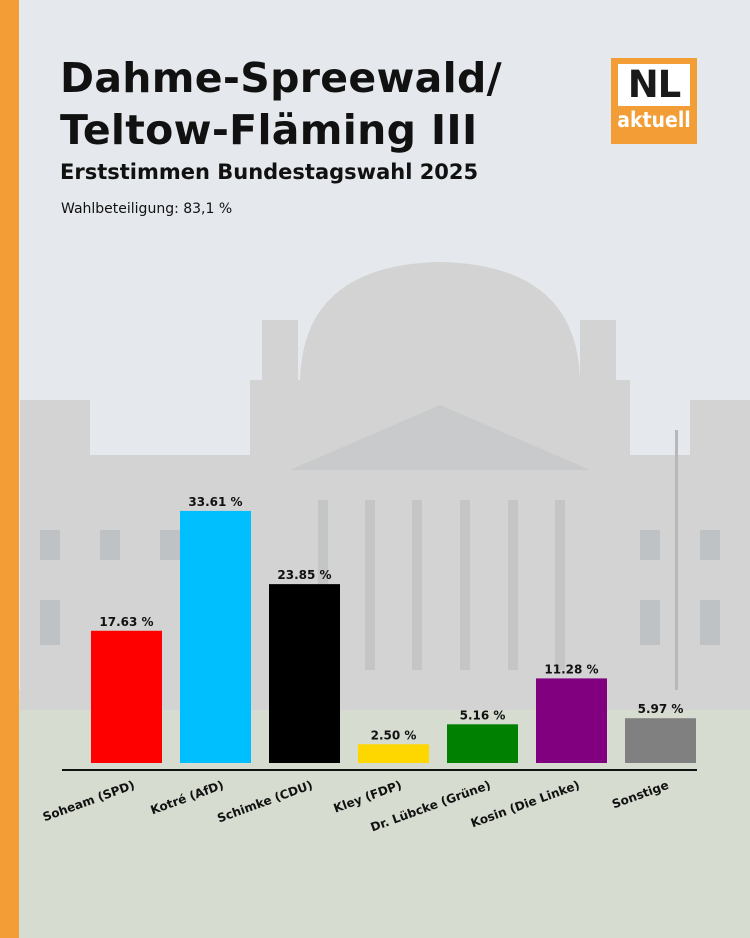 The image size is (750, 938). What do you see at coordinates (264, 801) in the screenshot?
I see `tick-label-2: Schimke (CDU)` at bounding box center [264, 801].